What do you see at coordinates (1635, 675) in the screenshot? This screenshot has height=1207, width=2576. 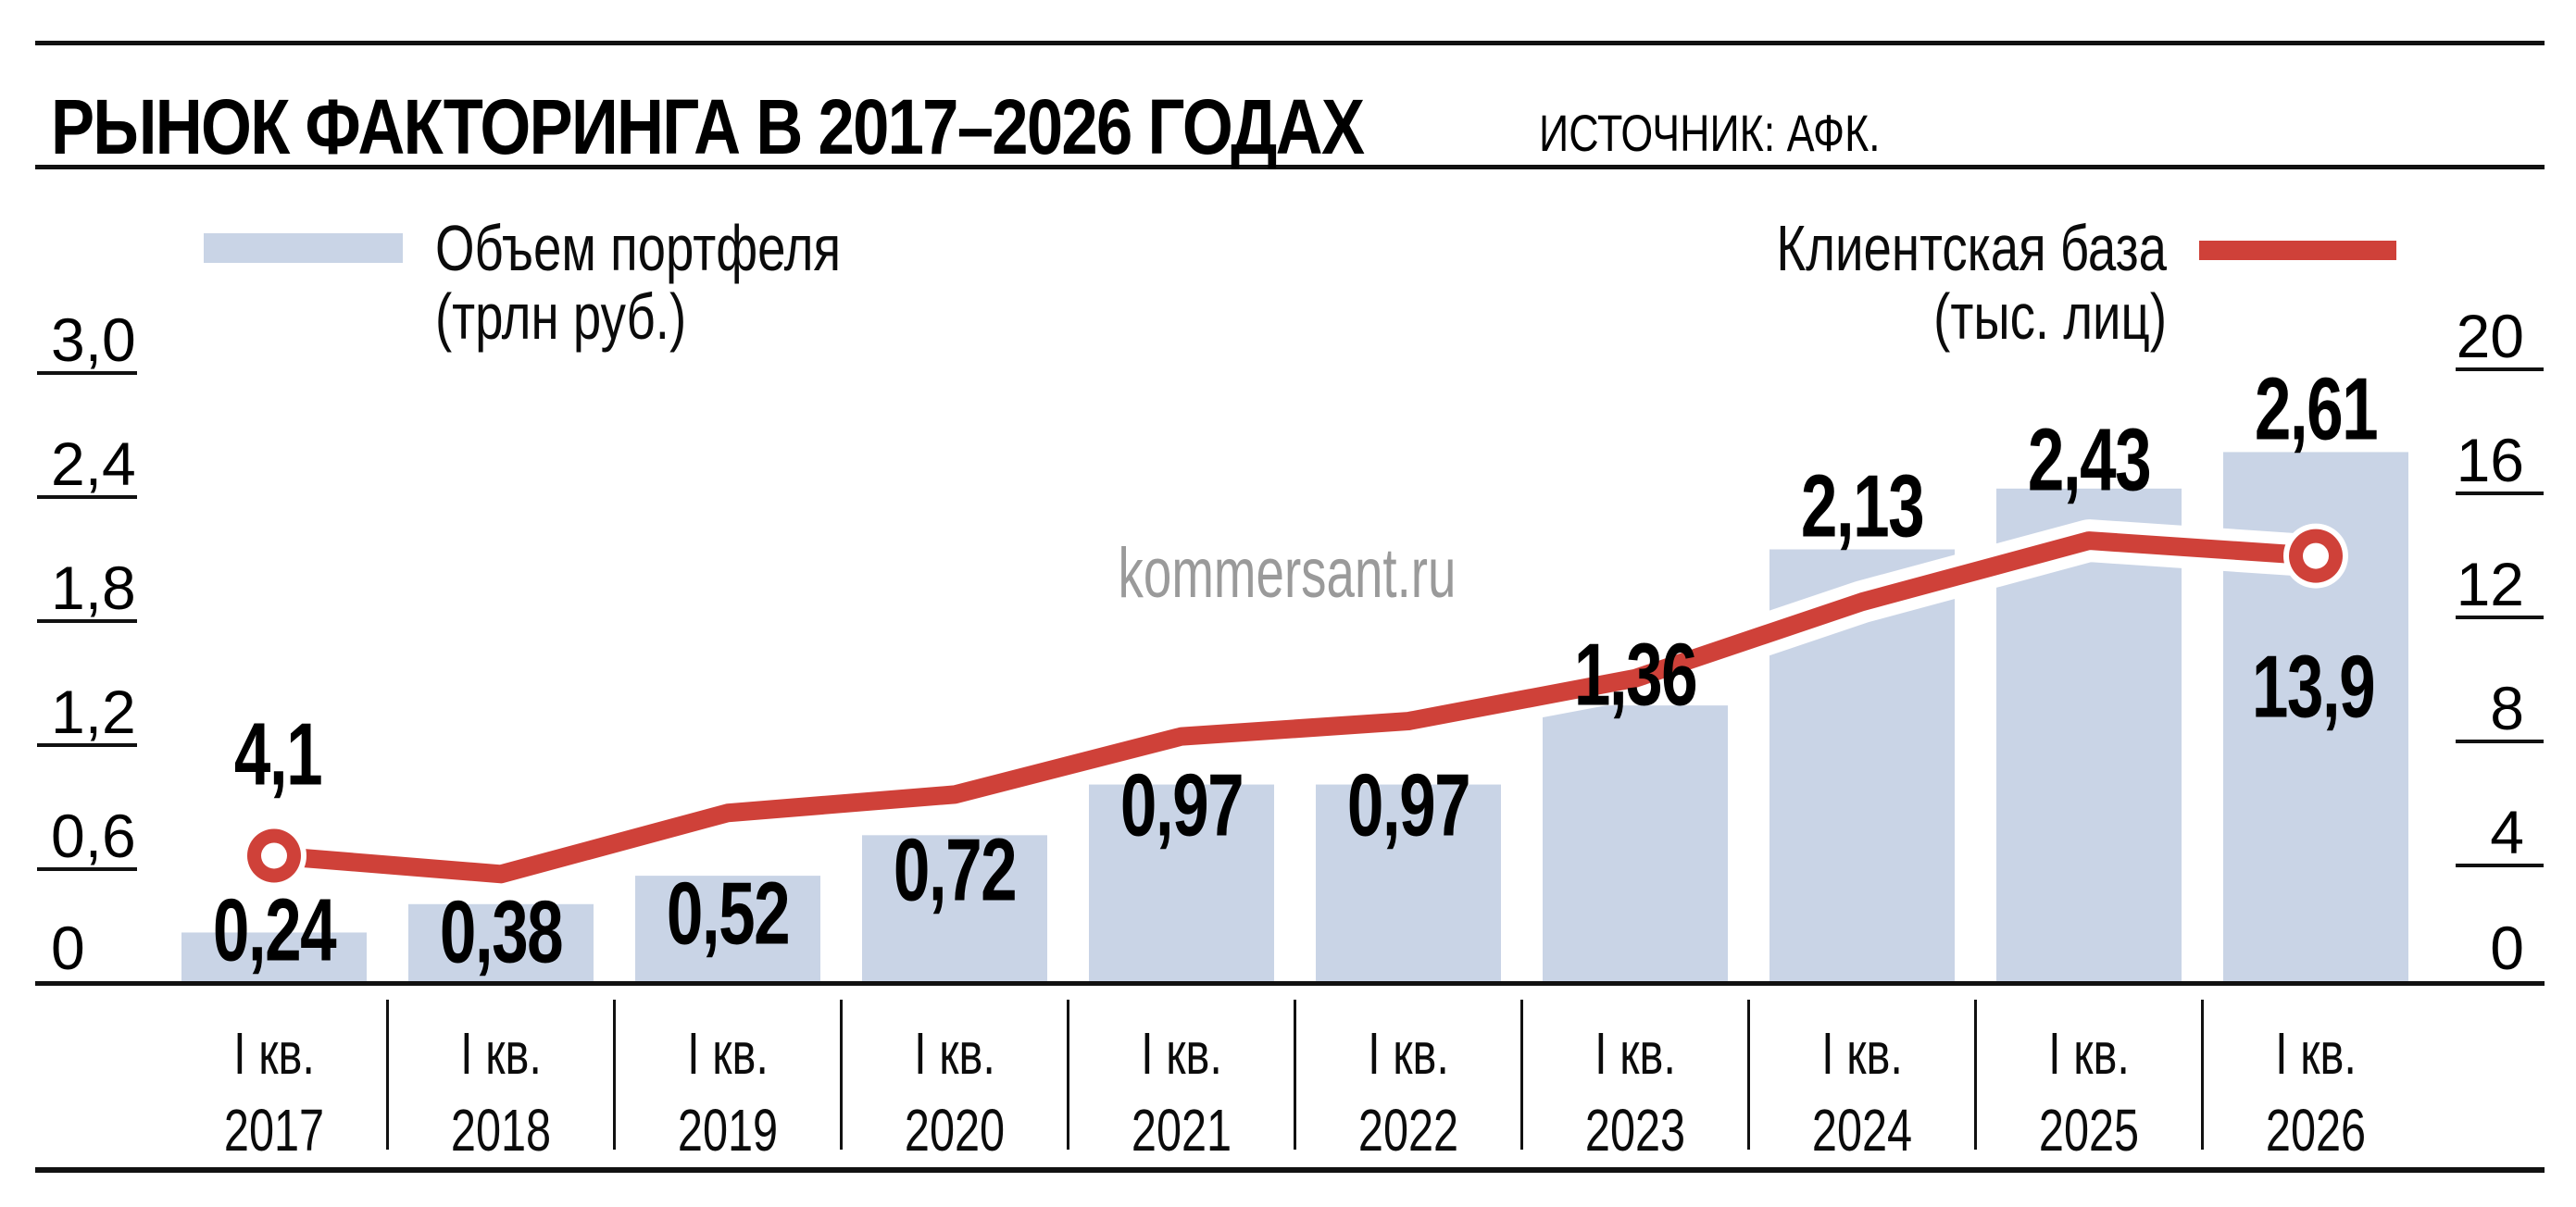 I see `bar-value-label: 1,36` at bounding box center [1635, 675].